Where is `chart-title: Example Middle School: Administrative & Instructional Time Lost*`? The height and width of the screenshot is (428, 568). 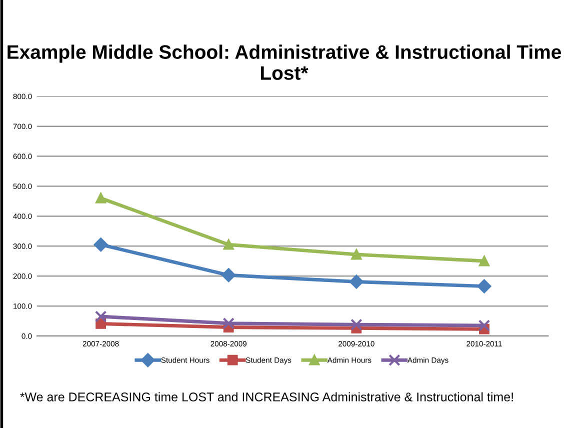 chart-title: Example Middle School: Administrative & Instructional Time Lost* is located at coordinates (285, 62).